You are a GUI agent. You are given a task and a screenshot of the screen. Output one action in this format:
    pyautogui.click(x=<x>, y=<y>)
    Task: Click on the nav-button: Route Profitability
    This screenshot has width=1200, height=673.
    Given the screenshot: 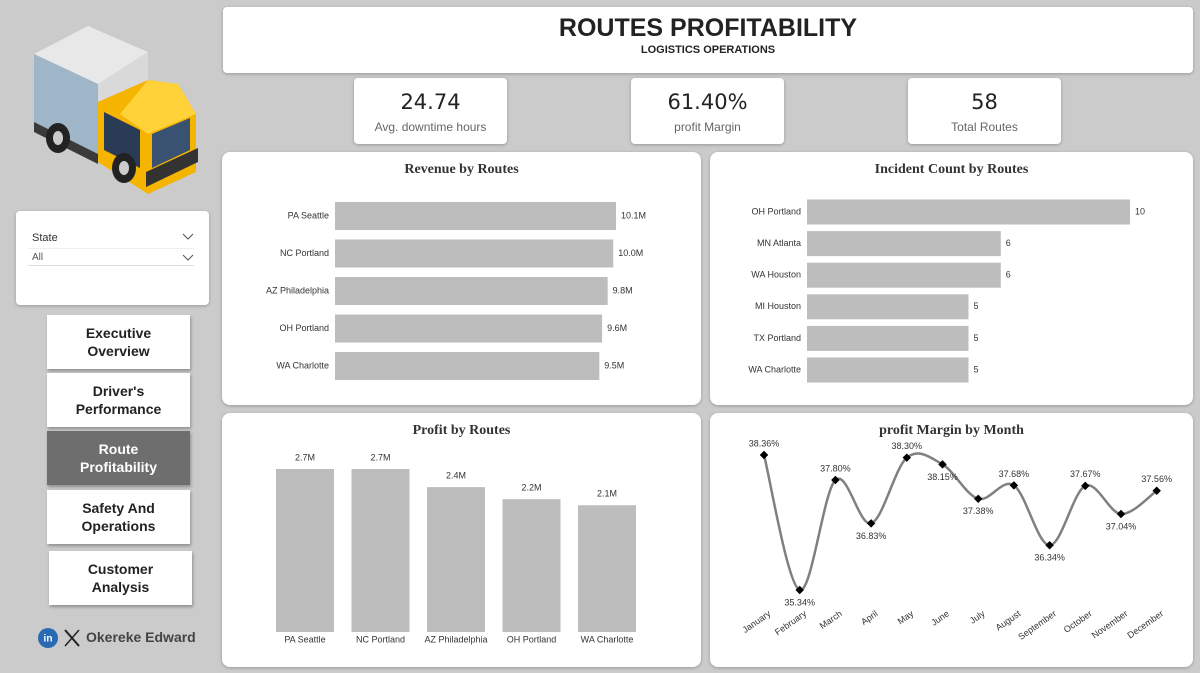 What is the action you would take?
    pyautogui.click(x=118, y=458)
    